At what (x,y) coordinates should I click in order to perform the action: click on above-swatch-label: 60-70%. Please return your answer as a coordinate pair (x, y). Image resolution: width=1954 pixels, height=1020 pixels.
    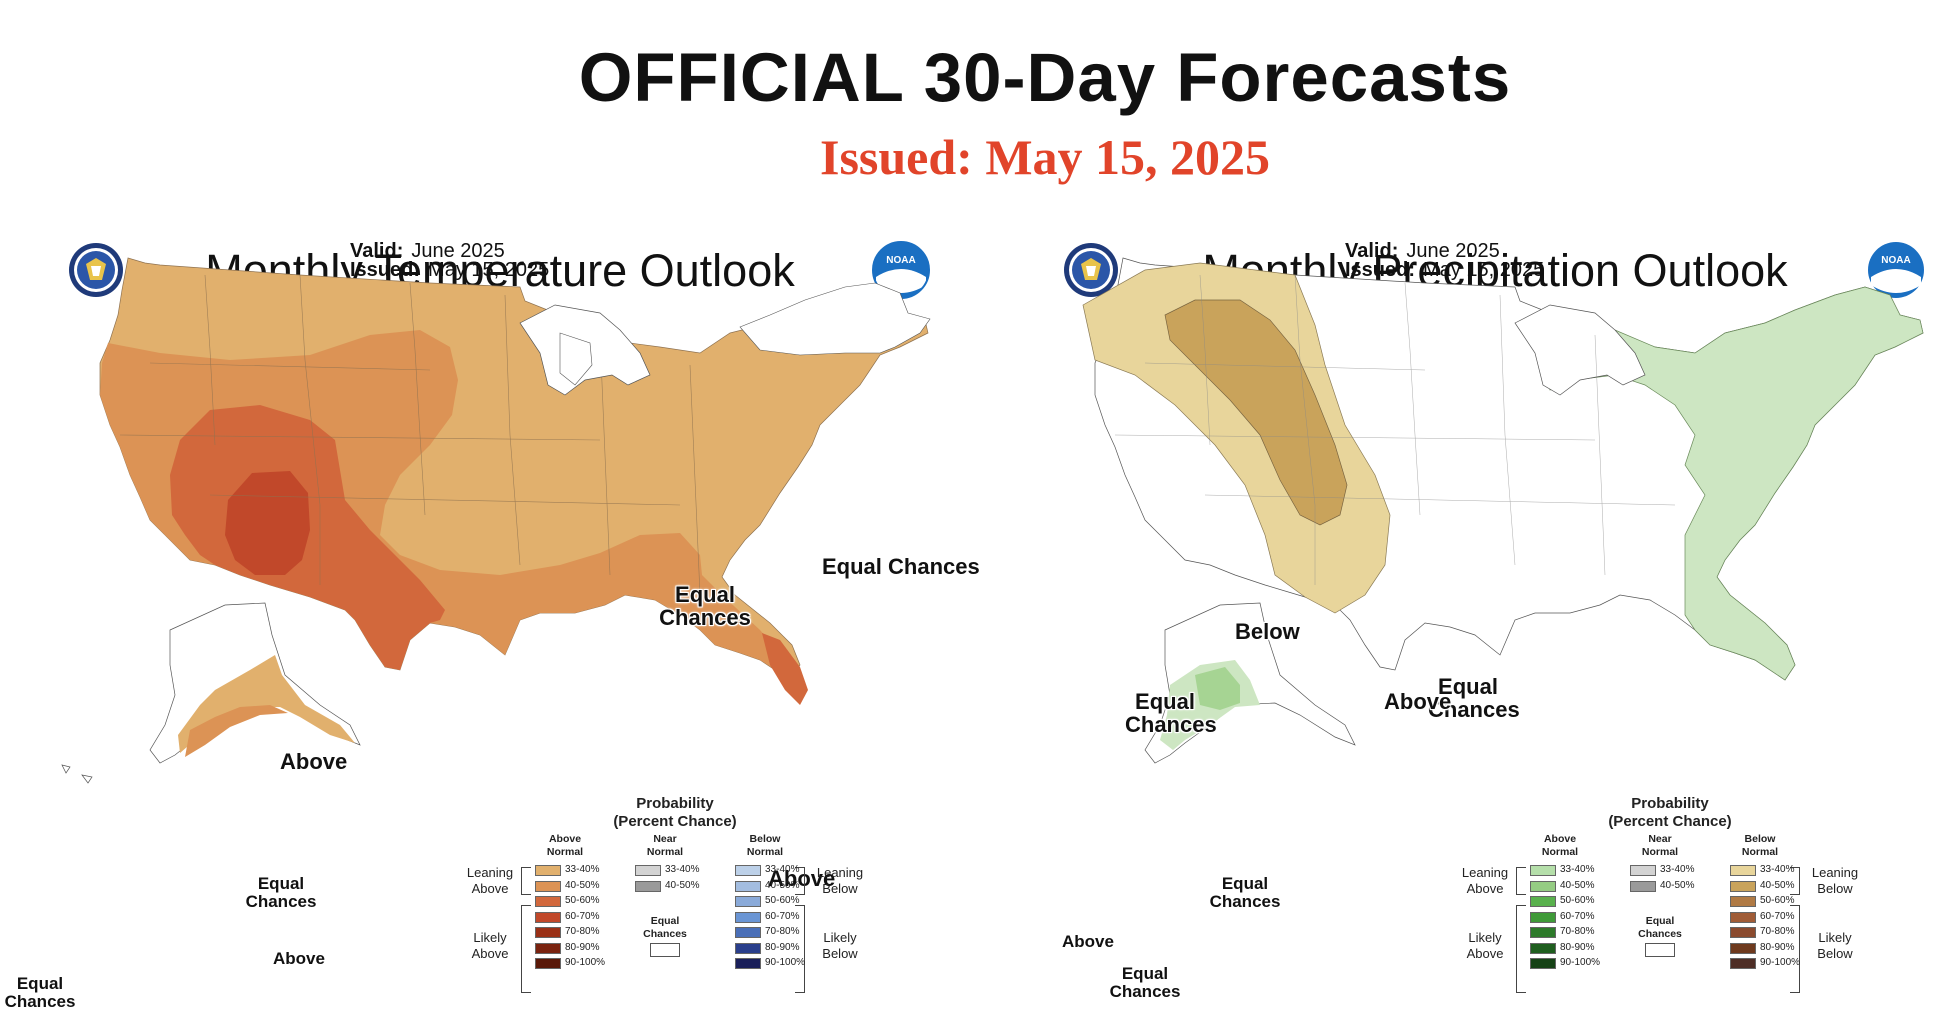
    Looking at the image, I should click on (1577, 916).